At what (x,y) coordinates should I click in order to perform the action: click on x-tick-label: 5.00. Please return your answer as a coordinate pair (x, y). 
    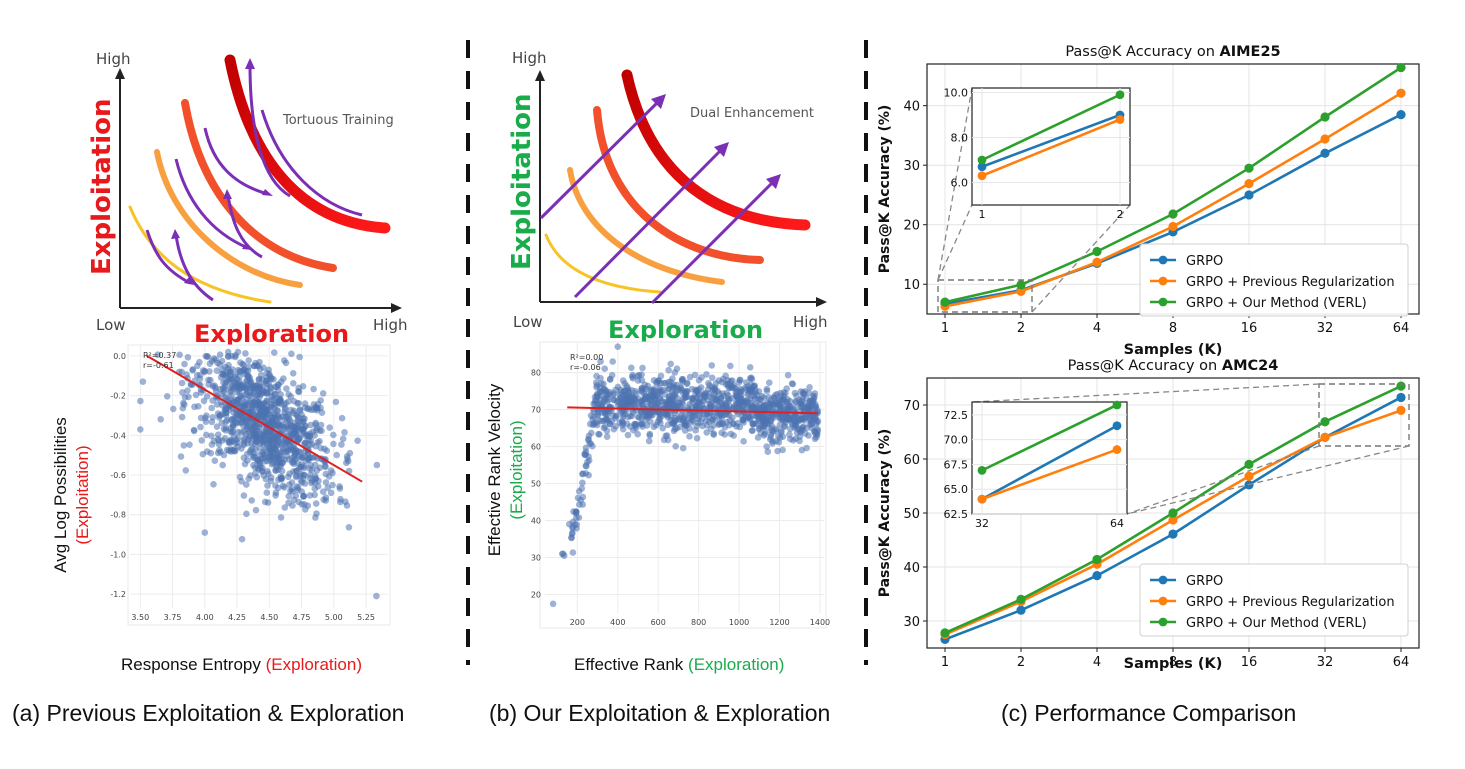
    Looking at the image, I should click on (334, 617).